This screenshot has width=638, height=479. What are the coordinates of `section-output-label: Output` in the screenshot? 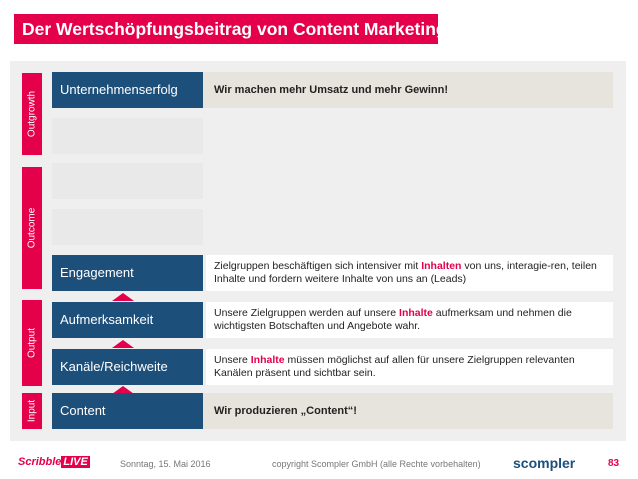 It's located at (32, 343).